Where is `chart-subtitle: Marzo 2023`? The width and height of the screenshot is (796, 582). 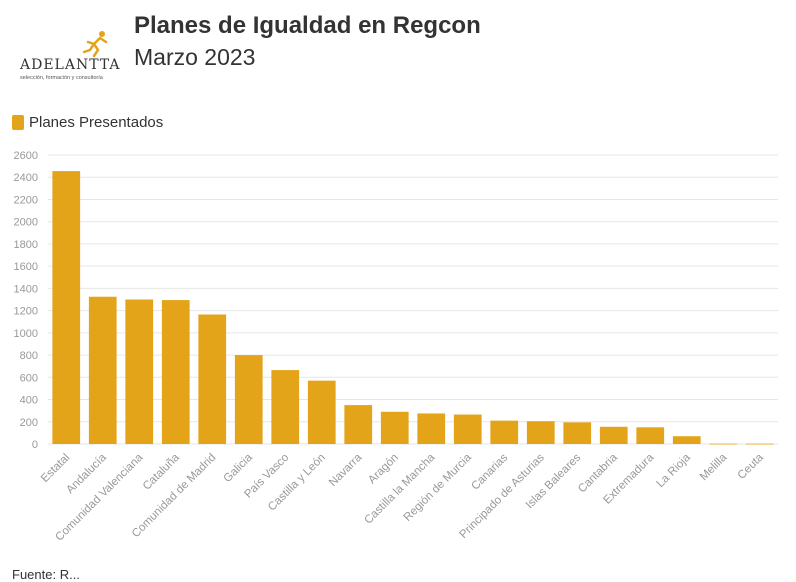
chart-subtitle: Marzo 2023 is located at coordinates (195, 57).